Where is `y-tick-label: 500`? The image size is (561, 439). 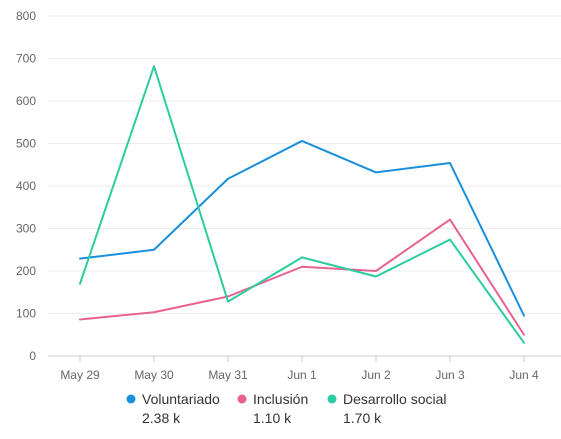 y-tick-label: 500 is located at coordinates (26, 144).